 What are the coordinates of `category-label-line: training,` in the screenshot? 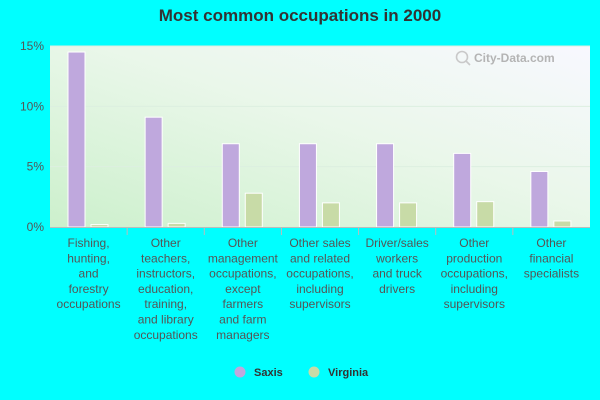 It's located at (165, 304).